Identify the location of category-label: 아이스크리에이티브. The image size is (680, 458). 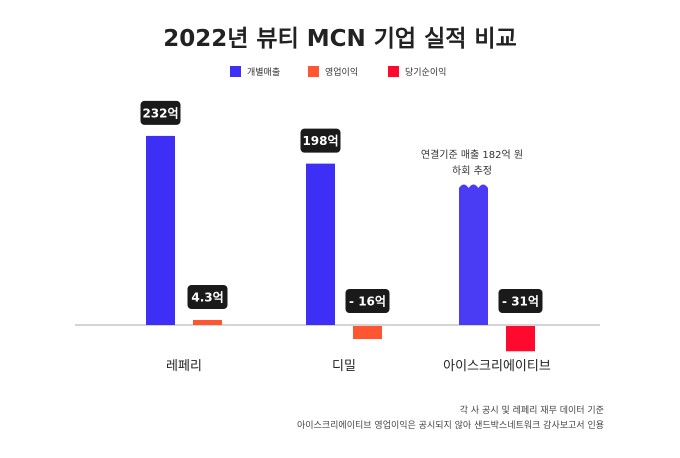
(497, 366).